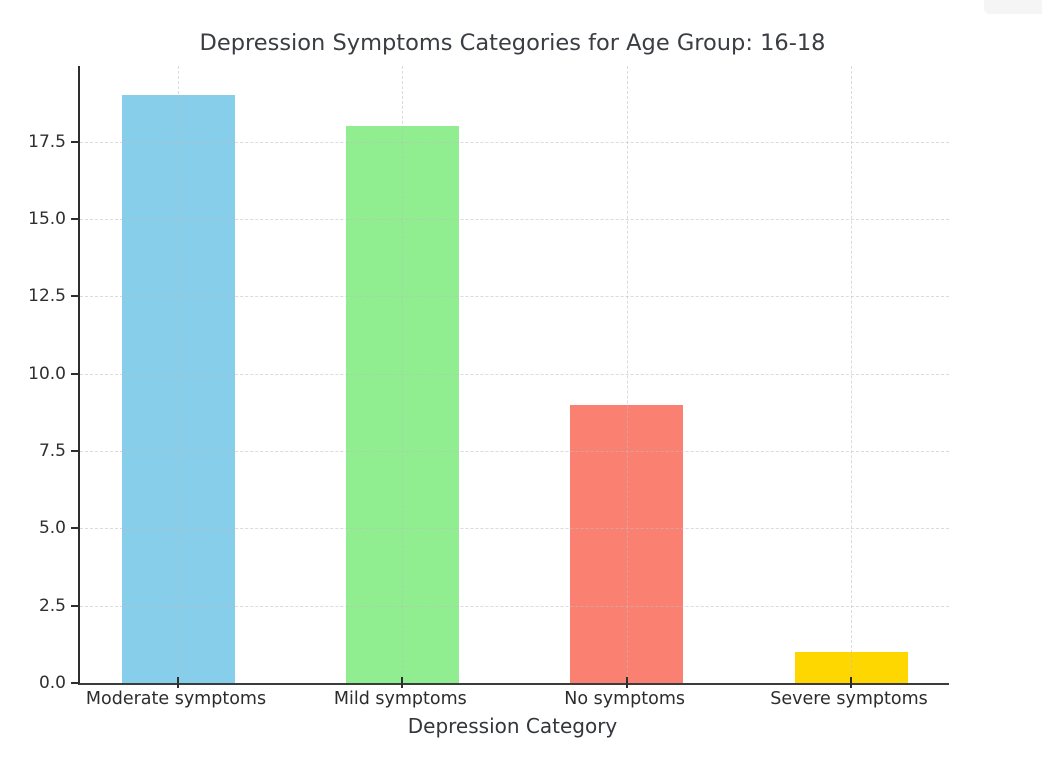 The width and height of the screenshot is (1042, 762). What do you see at coordinates (47, 141) in the screenshot?
I see `y-tick-label: 17.5` at bounding box center [47, 141].